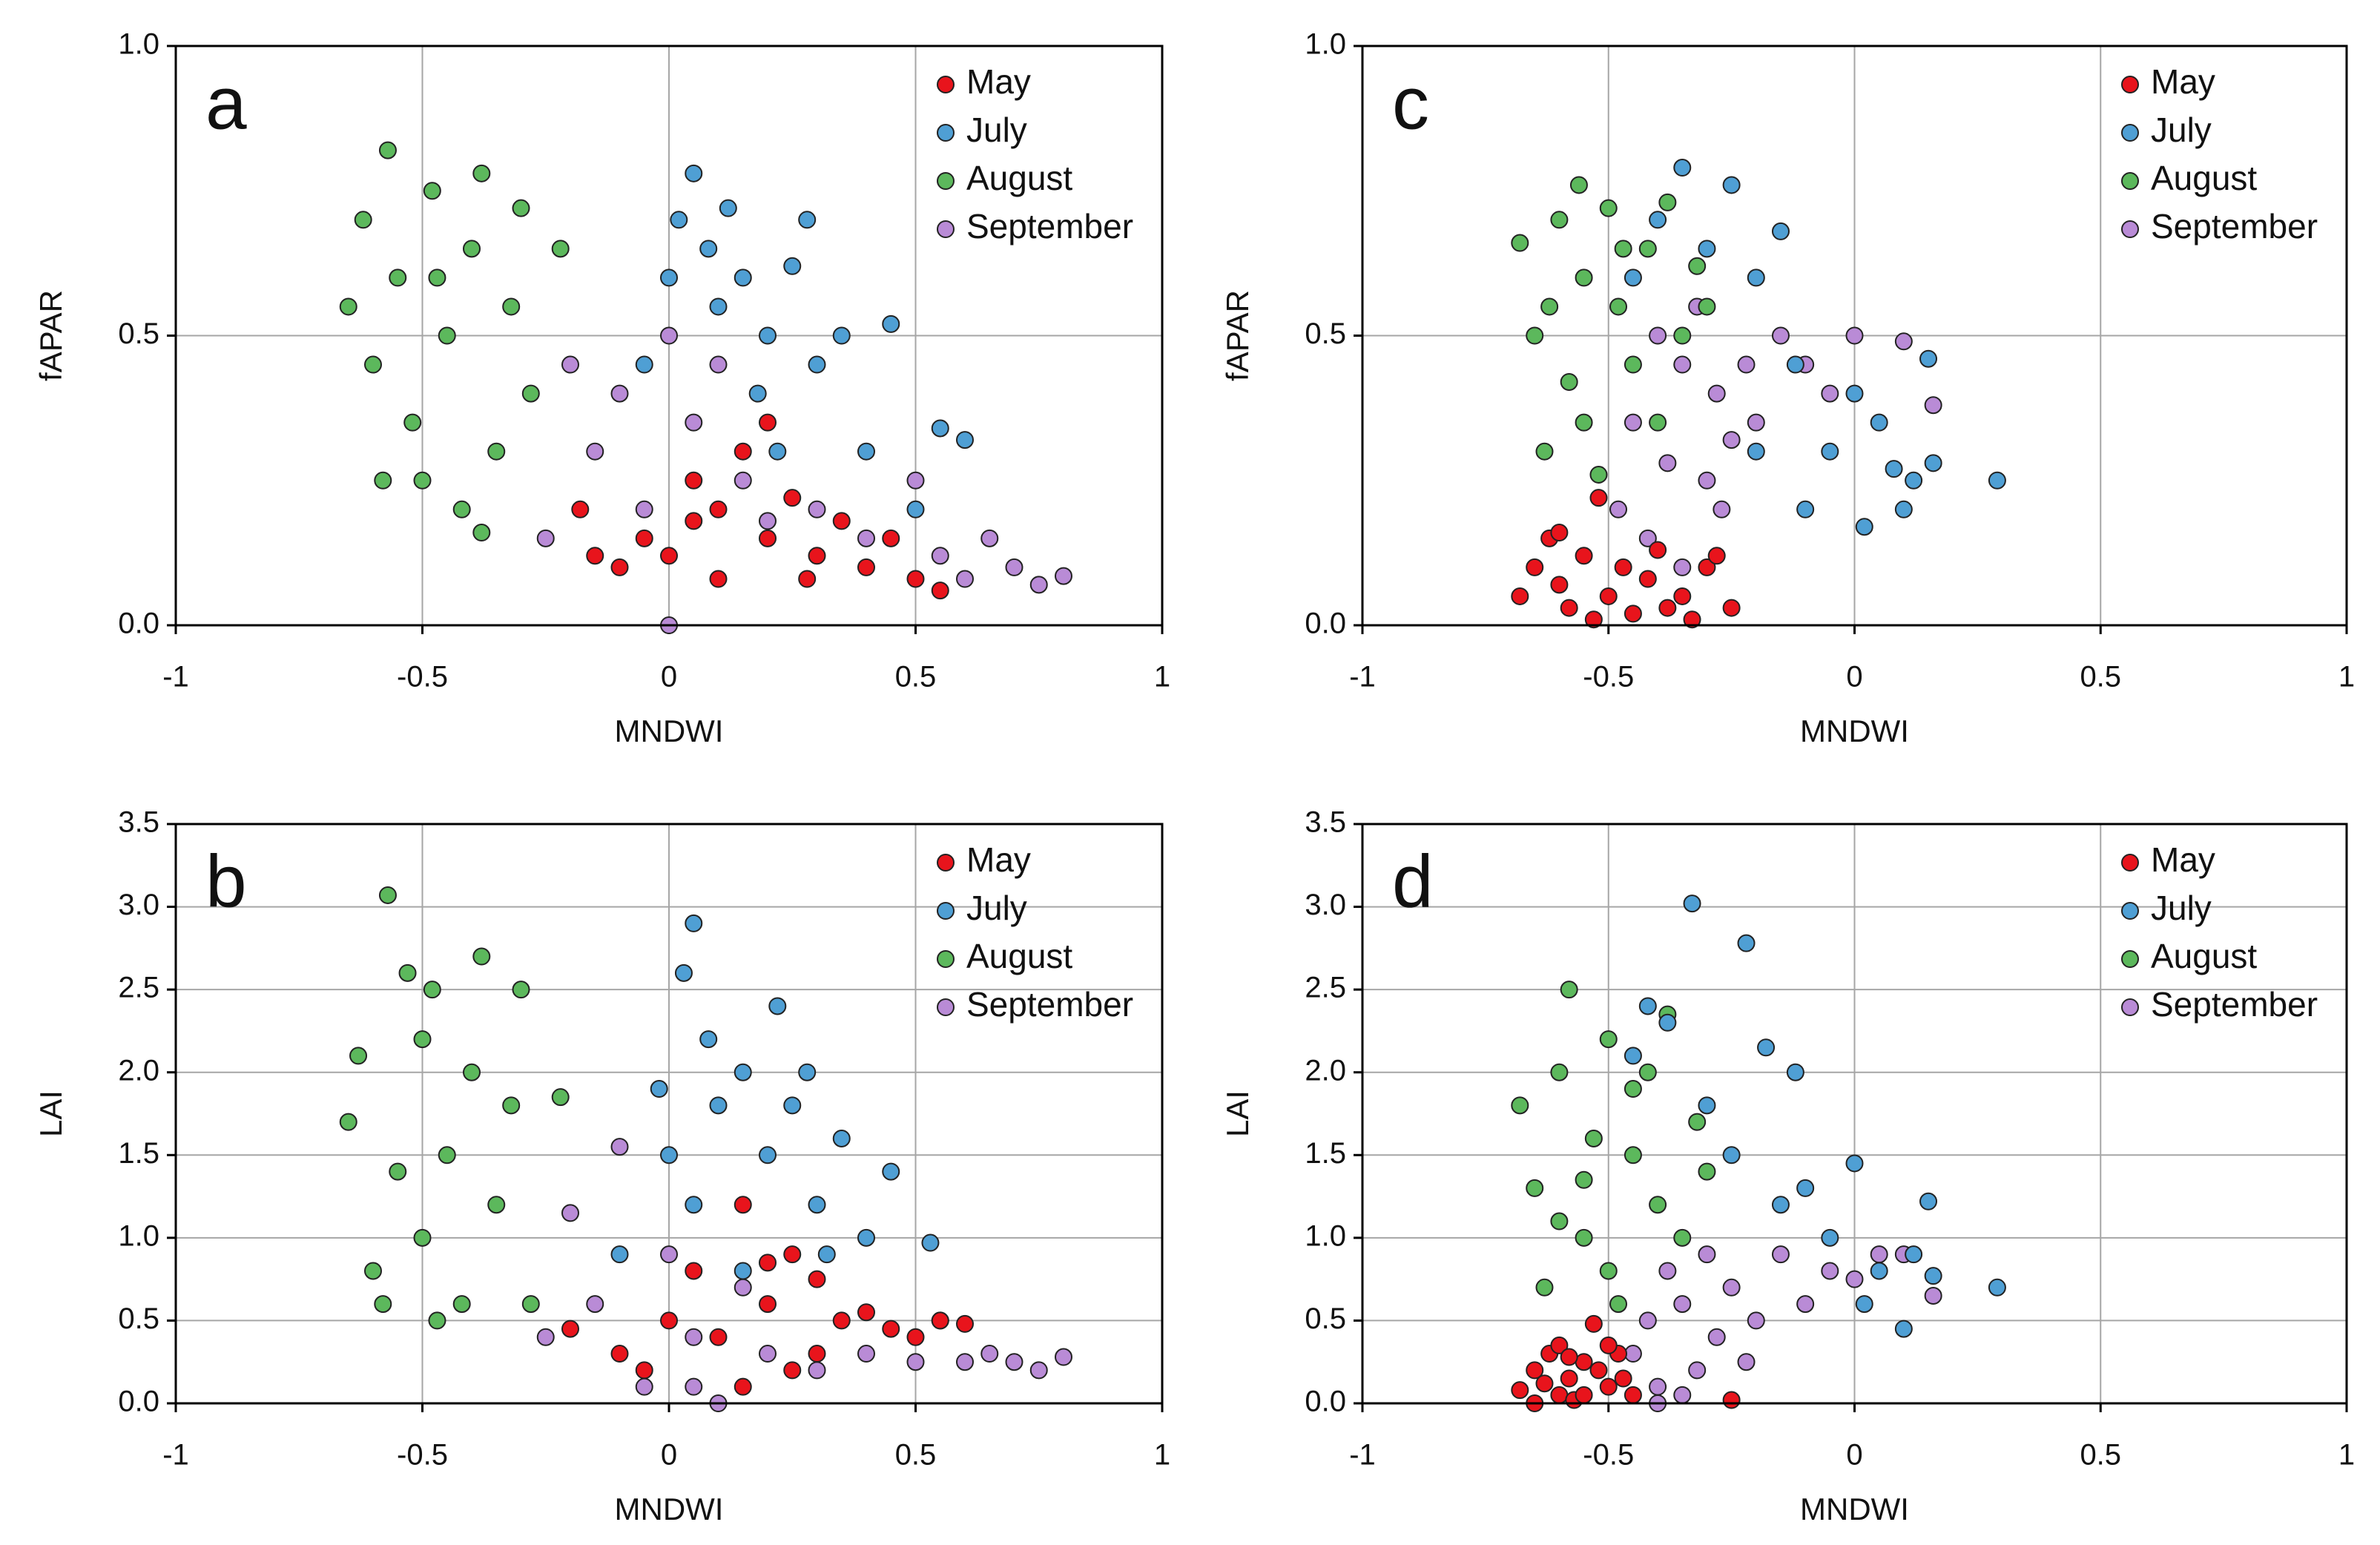 The height and width of the screenshot is (1545, 2380). What do you see at coordinates (175, 1455) in the screenshot?
I see `x-tick-label: -1` at bounding box center [175, 1455].